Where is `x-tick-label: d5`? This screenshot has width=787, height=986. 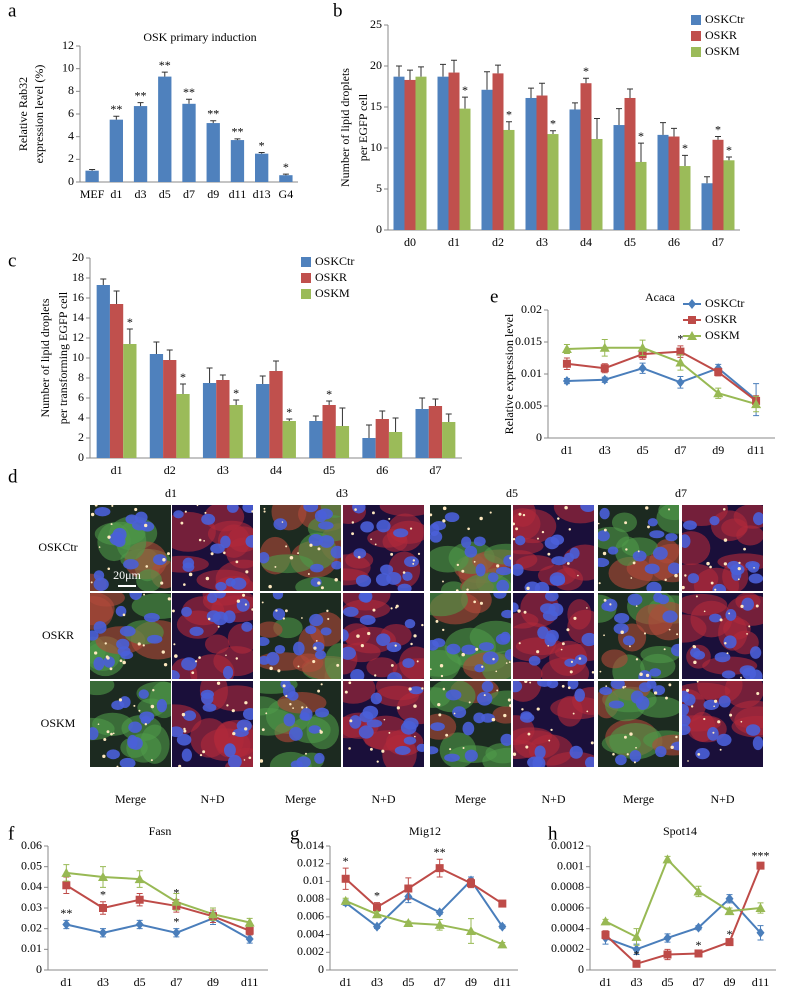 x-tick-label: d5 is located at coordinates (329, 470).